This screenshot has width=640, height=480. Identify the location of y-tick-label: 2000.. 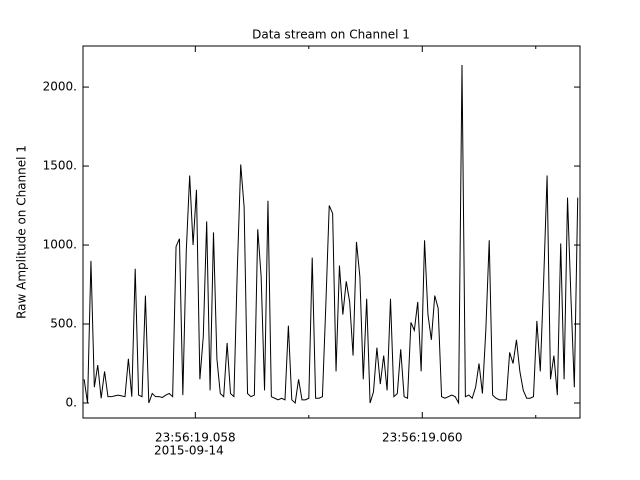
(60, 87).